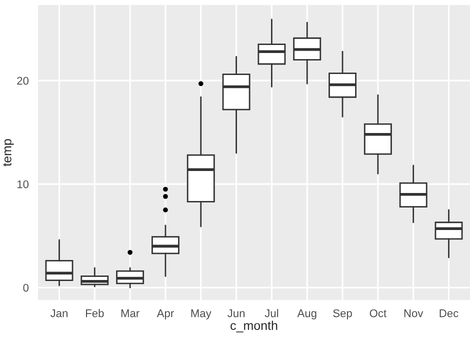 This screenshot has height=338, width=474. I want to click on x-tick-label: Nov, so click(414, 313).